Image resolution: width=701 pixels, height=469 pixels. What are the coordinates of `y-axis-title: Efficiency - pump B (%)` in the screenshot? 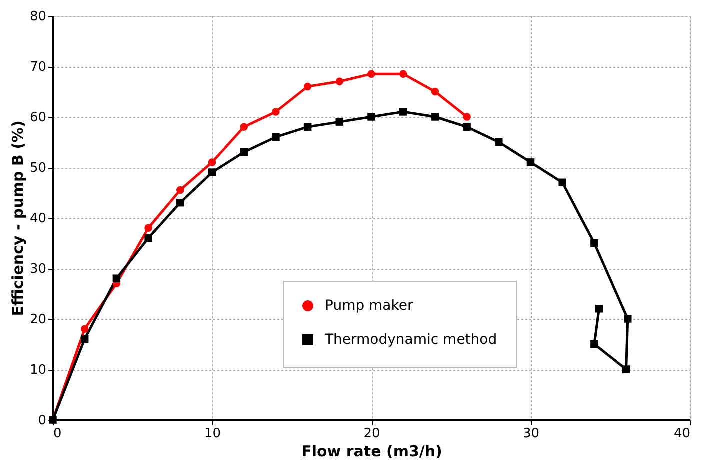 It's located at (17, 218).